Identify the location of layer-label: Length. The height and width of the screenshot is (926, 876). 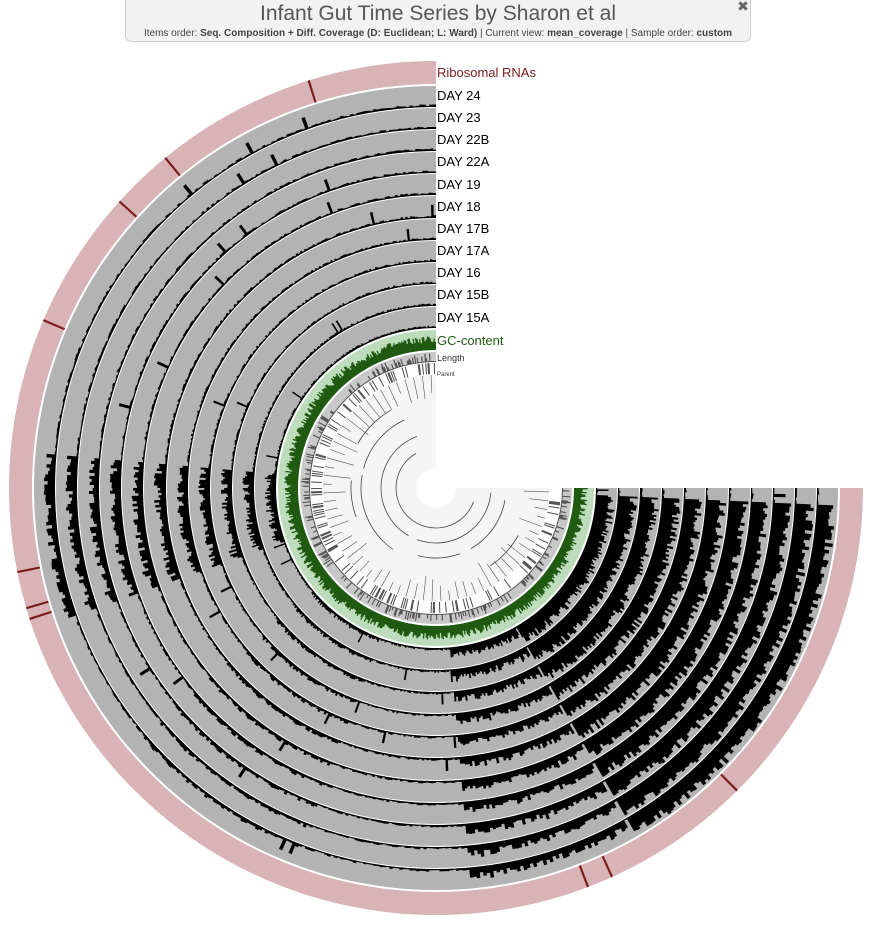
(451, 358).